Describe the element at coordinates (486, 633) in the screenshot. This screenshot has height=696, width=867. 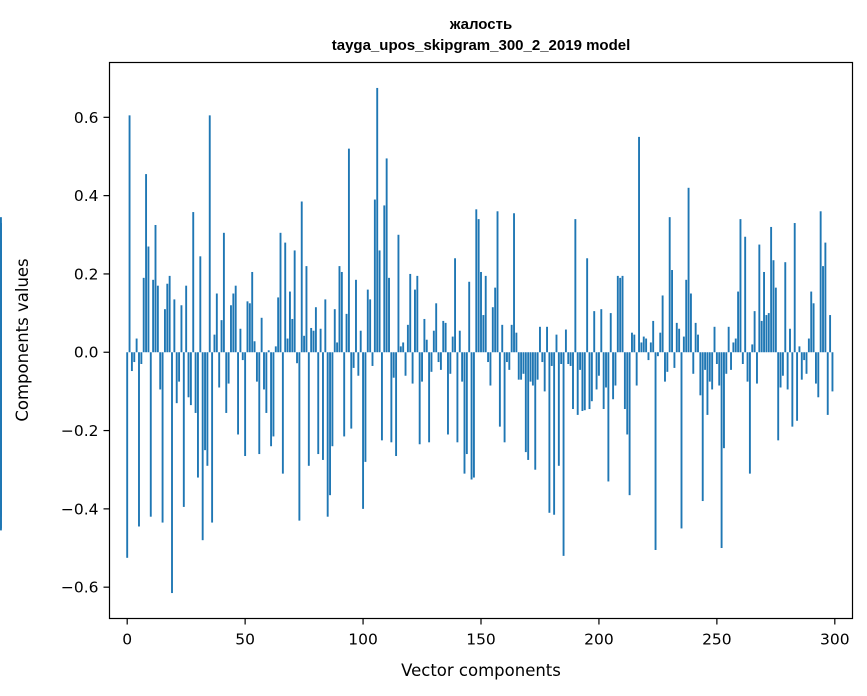
I see `x-axis: 0 50 100 150 200 250 300` at that location.